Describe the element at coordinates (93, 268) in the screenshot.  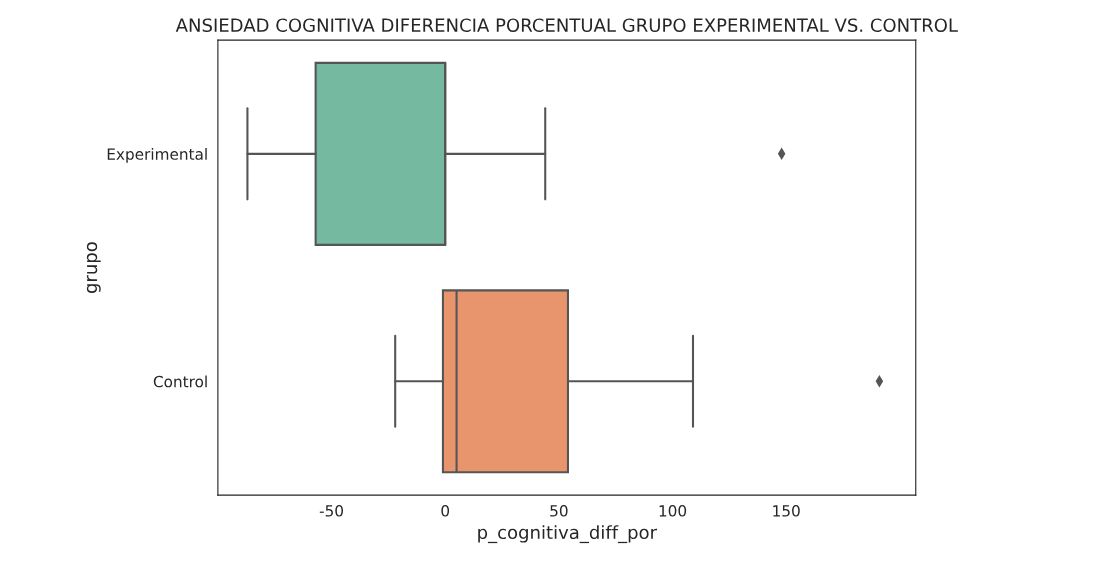
I see `y-axis-title: grupo` at that location.